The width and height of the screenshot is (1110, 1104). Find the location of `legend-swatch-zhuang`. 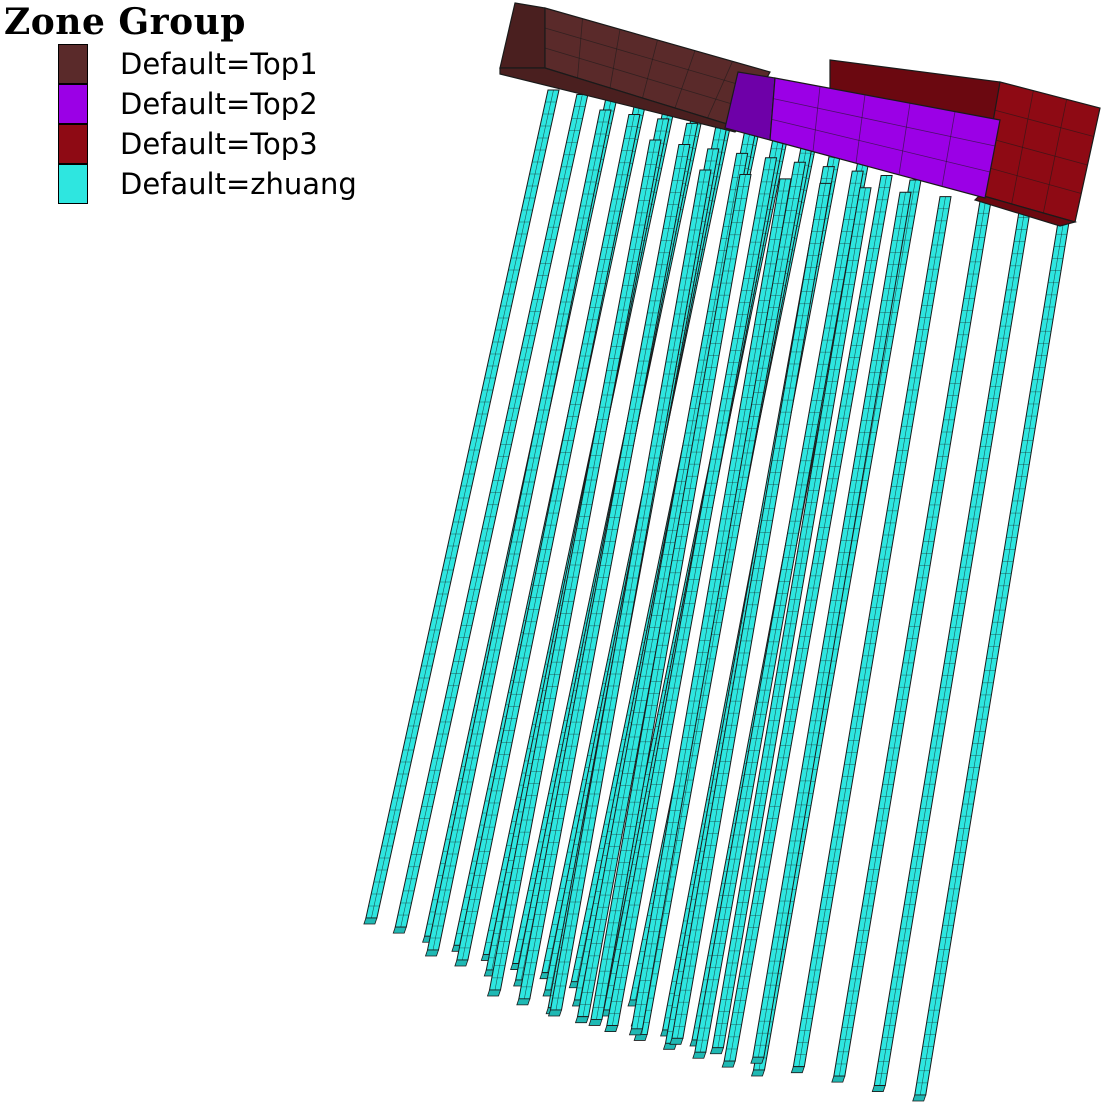

legend-swatch-zhuang is located at coordinates (73, 184).